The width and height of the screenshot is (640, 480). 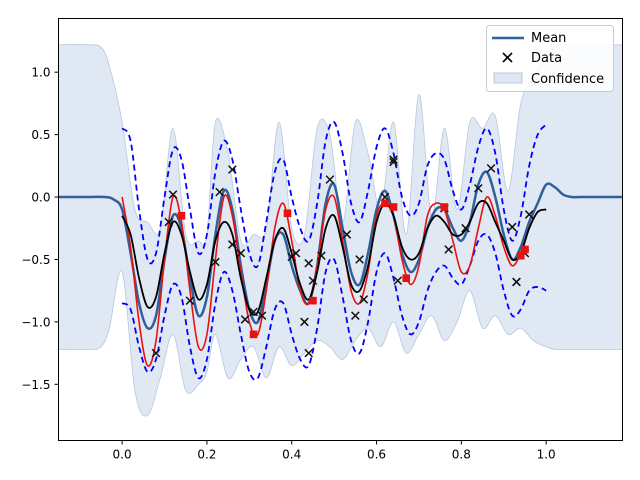 I want to click on x-tick-label: 0.4, so click(x=291, y=455).